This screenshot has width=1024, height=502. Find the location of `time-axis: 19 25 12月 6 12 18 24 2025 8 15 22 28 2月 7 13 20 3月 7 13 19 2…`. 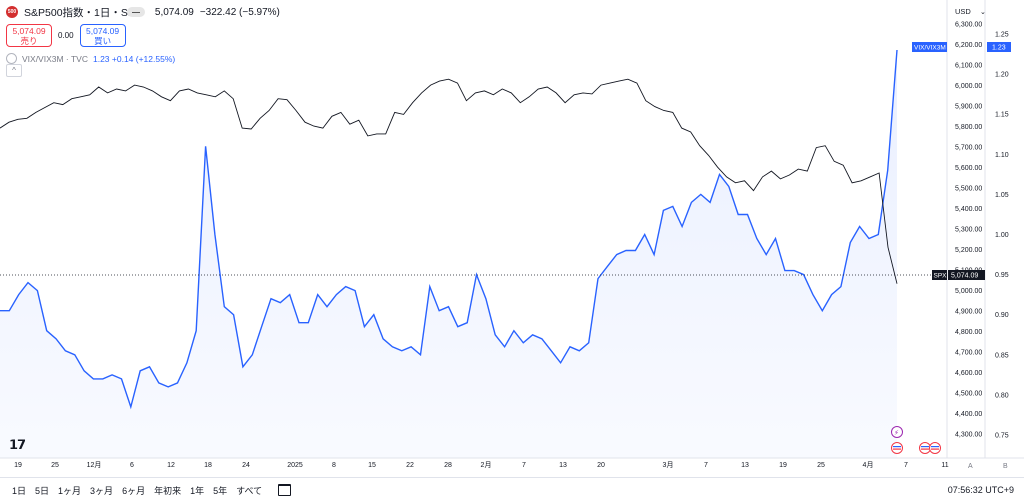

time-axis: 19 25 12月 6 12 18 24 2025 8 15 22 28 2月 7 13 20 3月 7 13 19 2… is located at coordinates (481, 465).